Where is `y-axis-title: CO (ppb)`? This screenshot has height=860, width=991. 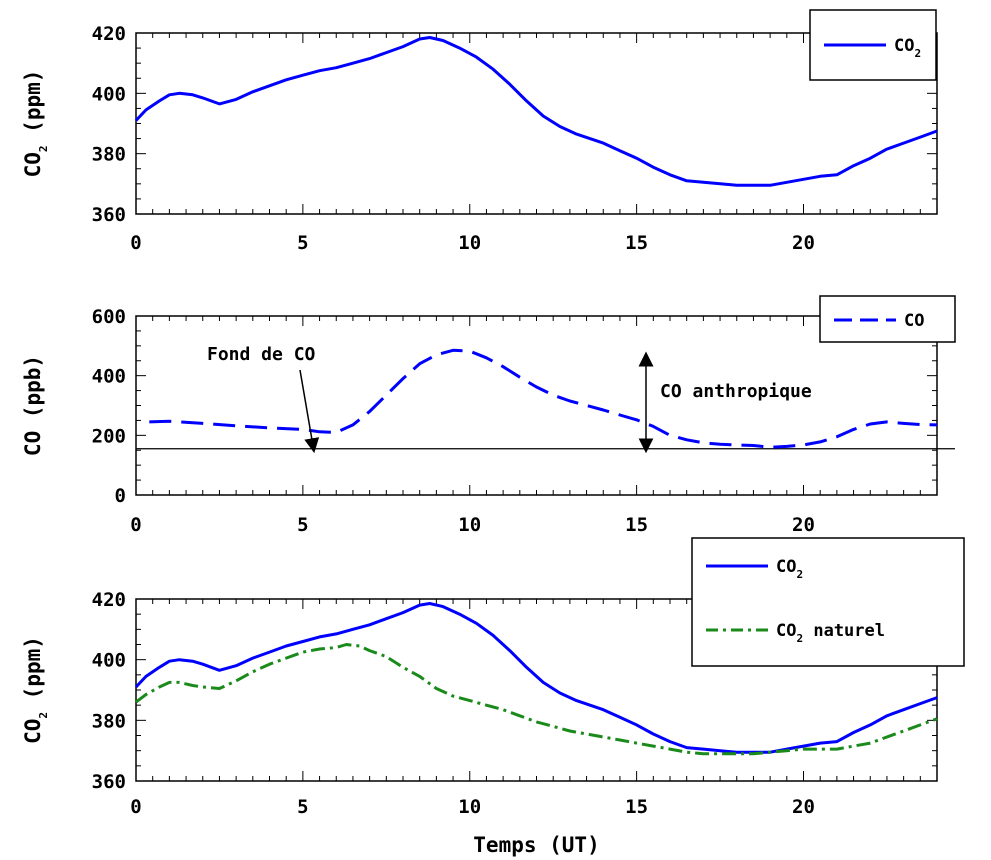
y-axis-title: CO (ppb) is located at coordinates (33, 405).